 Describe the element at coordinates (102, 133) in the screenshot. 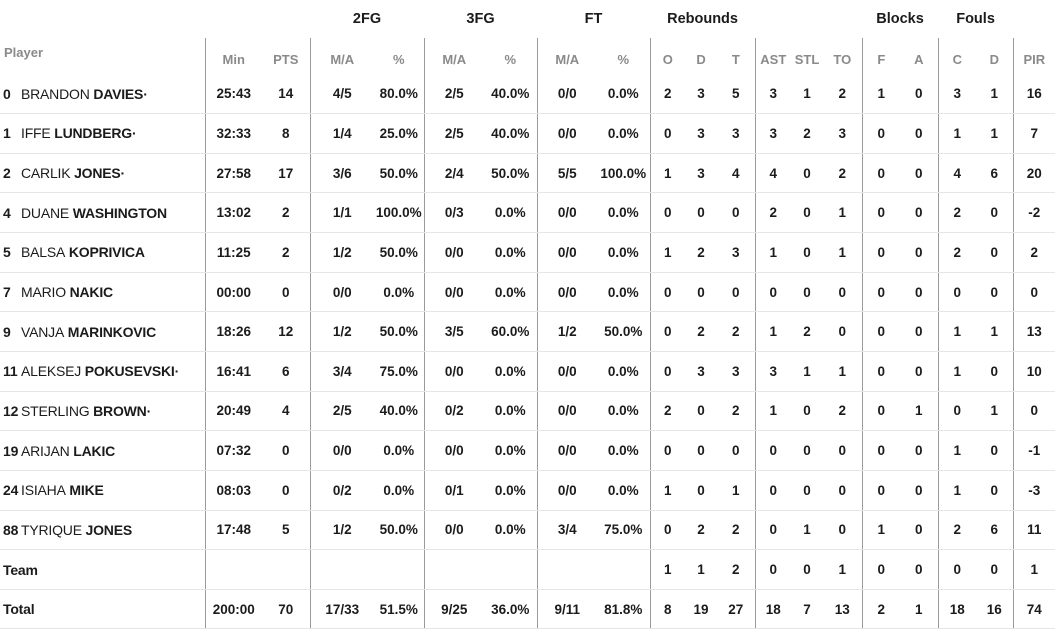

I see `player-cell: 1 IFFE LUNDBERG·` at that location.